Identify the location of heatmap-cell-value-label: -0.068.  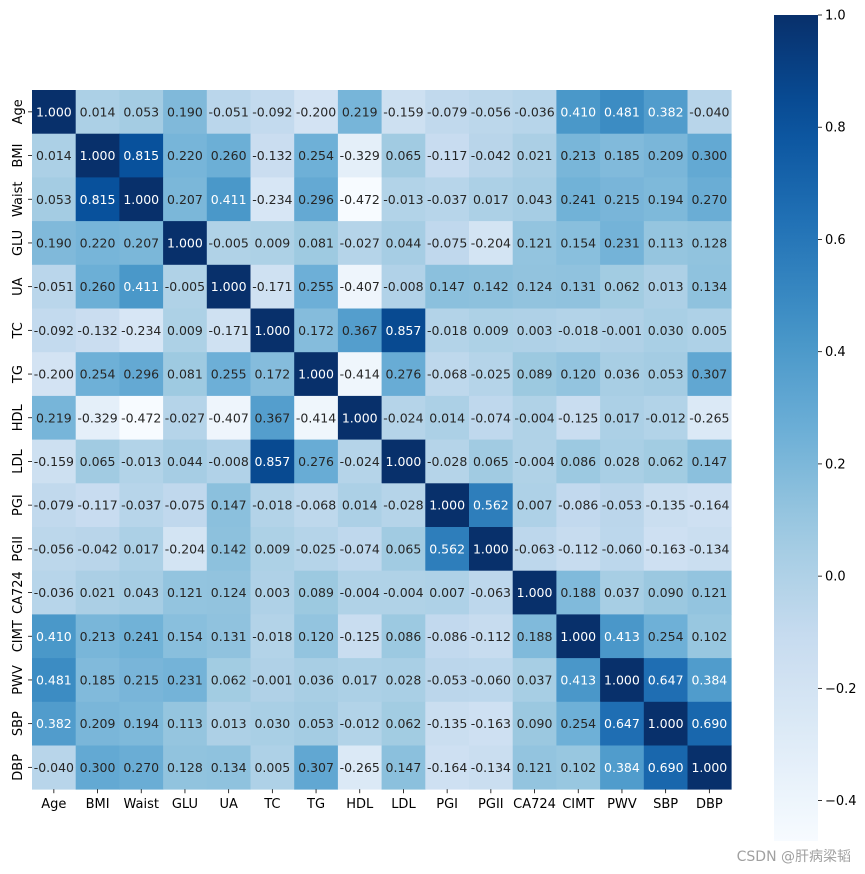
(316, 505).